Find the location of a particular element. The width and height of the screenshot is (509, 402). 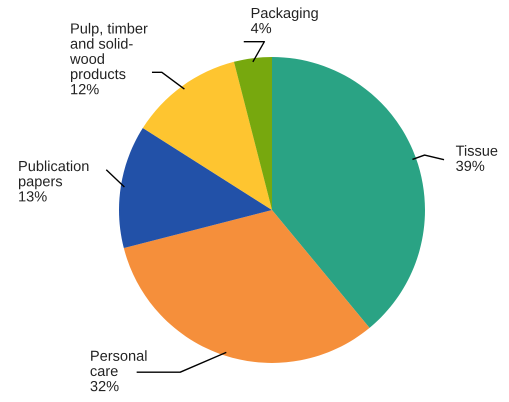

data-label: 39% is located at coordinates (470, 166).